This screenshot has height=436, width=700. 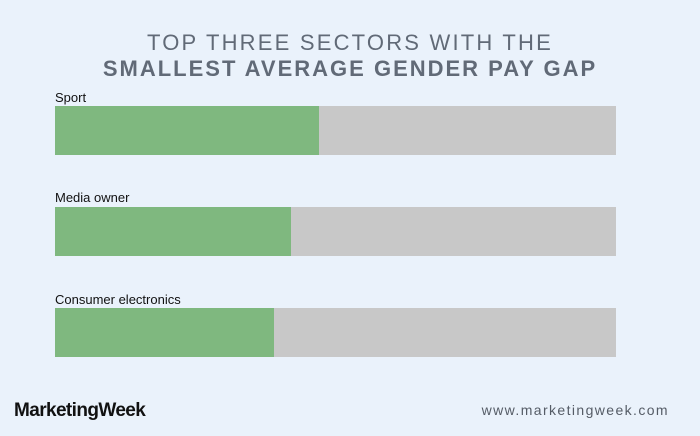 What do you see at coordinates (575, 410) in the screenshot?
I see `website-url: www.marketingweek.com` at bounding box center [575, 410].